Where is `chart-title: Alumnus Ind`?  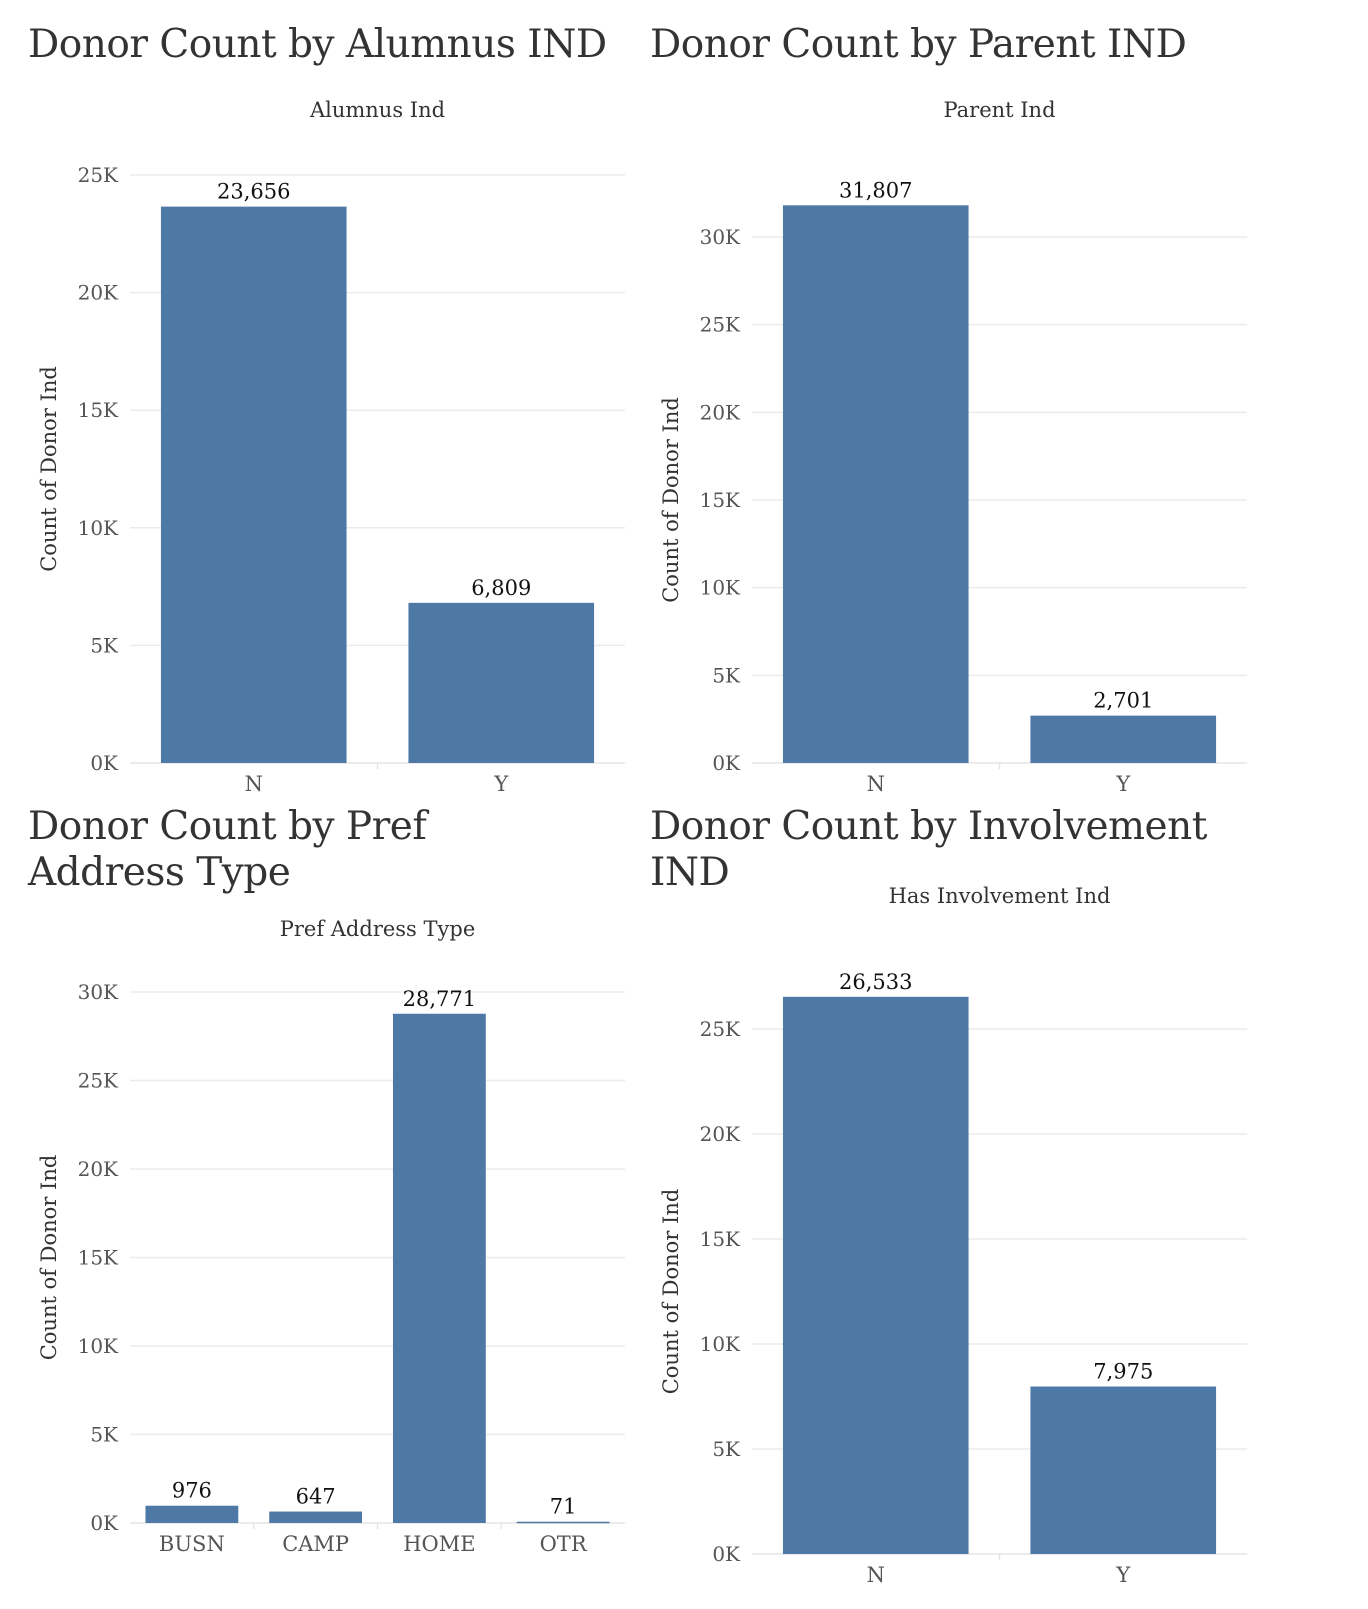 chart-title: Alumnus Ind is located at coordinates (377, 110).